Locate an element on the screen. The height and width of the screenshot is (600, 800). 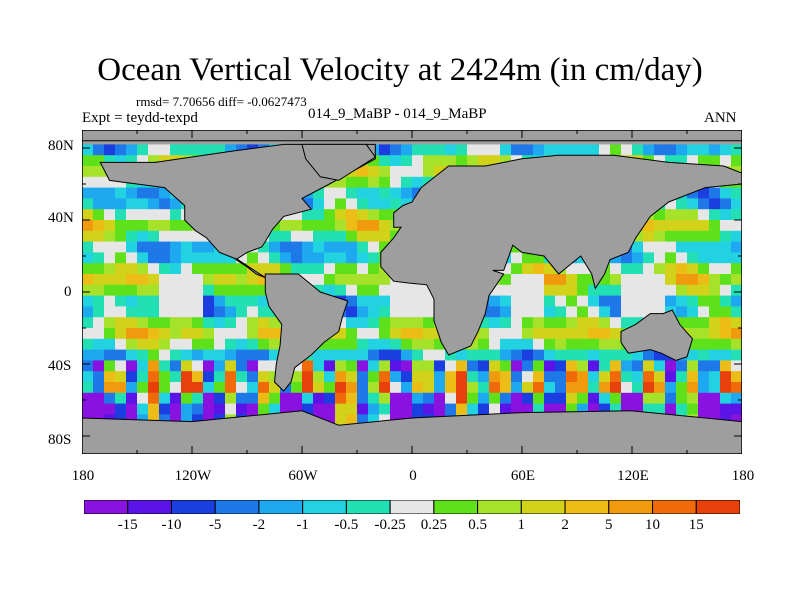
lon-label-120w: 120W is located at coordinates (193, 476).